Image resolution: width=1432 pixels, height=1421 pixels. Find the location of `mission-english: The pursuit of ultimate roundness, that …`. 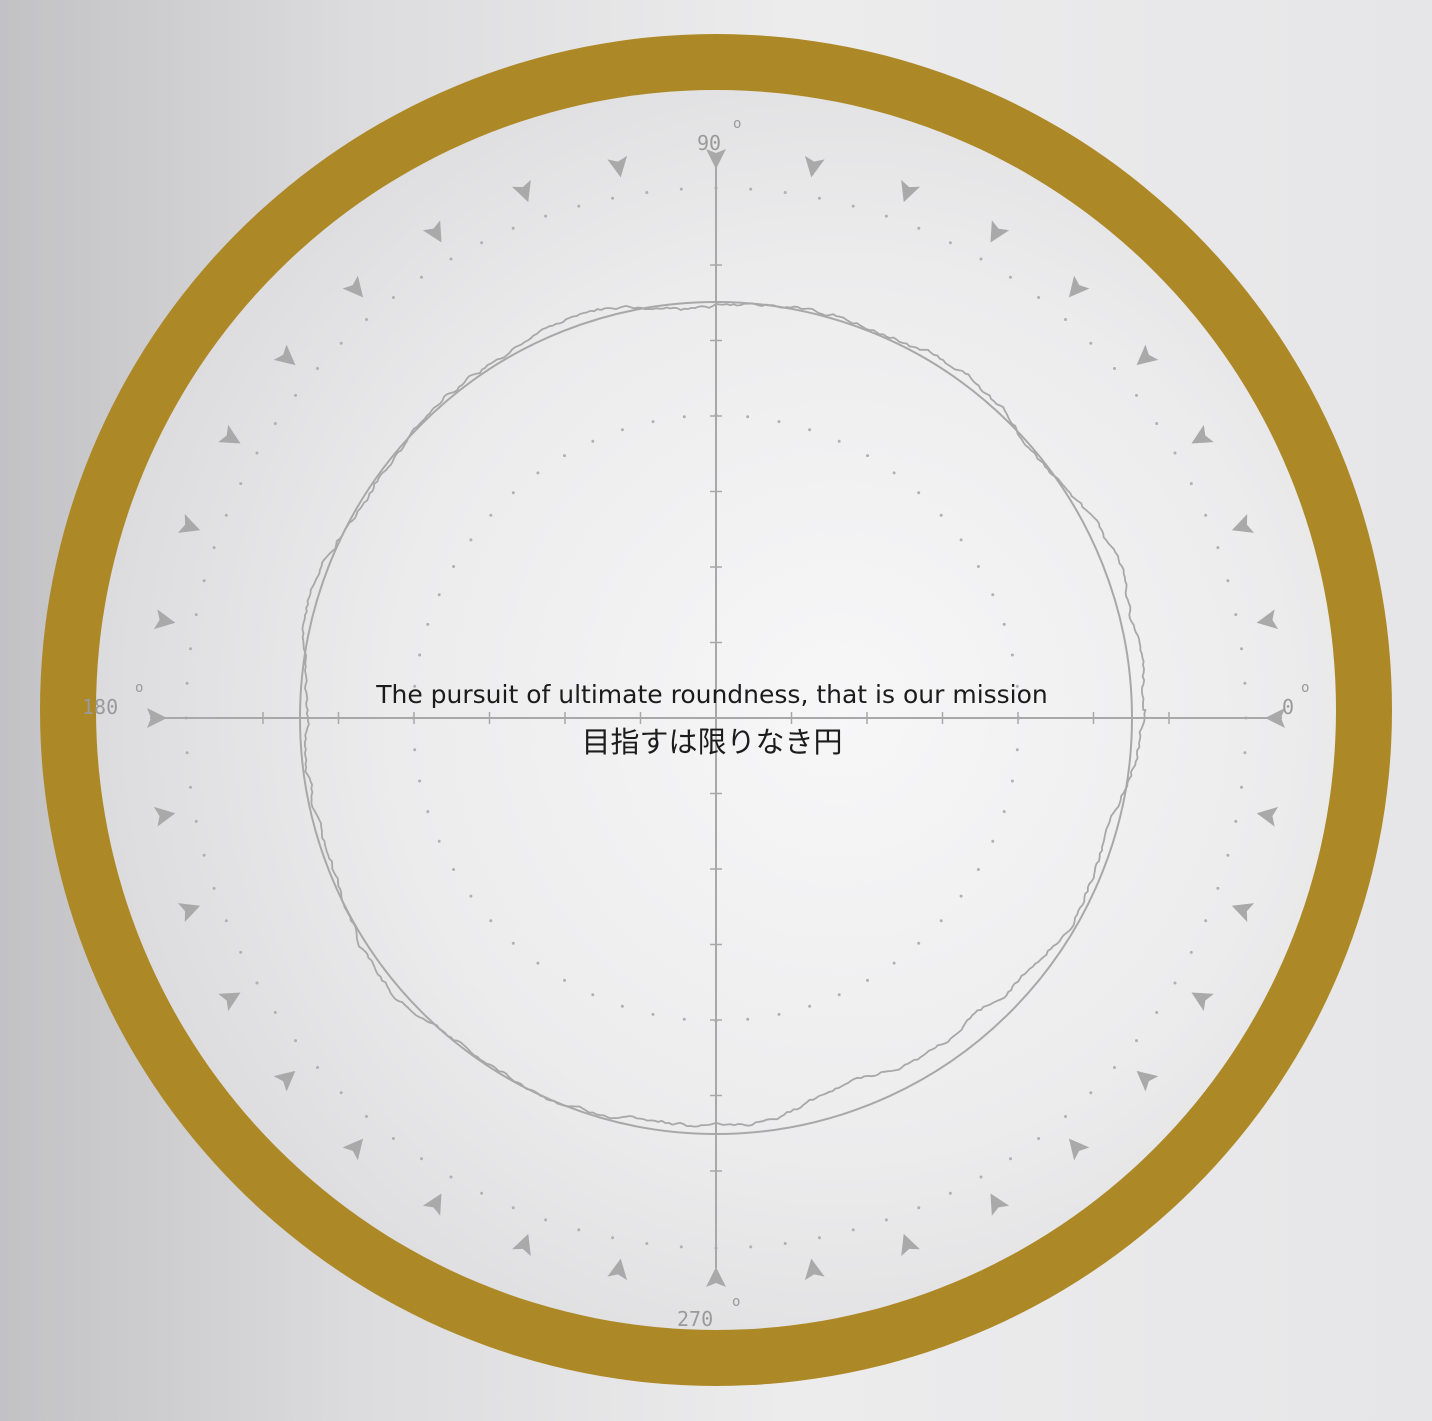

mission-english: The pursuit of ultimate roundness, that … is located at coordinates (711, 694).